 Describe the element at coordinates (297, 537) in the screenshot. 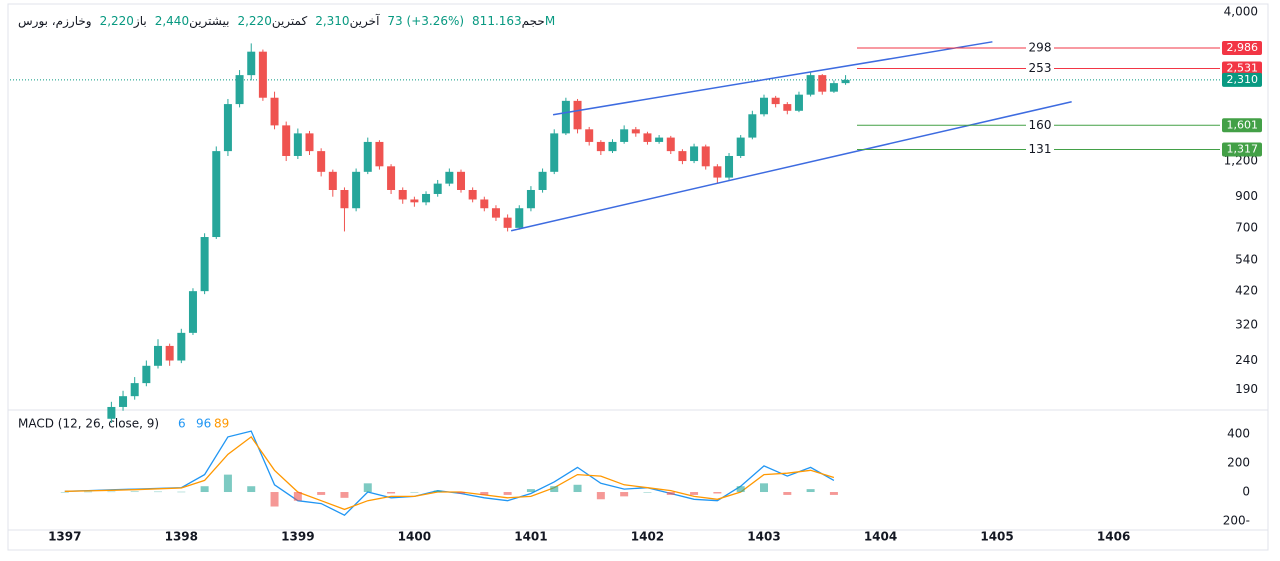

I see `x-tick-label: 1399` at that location.